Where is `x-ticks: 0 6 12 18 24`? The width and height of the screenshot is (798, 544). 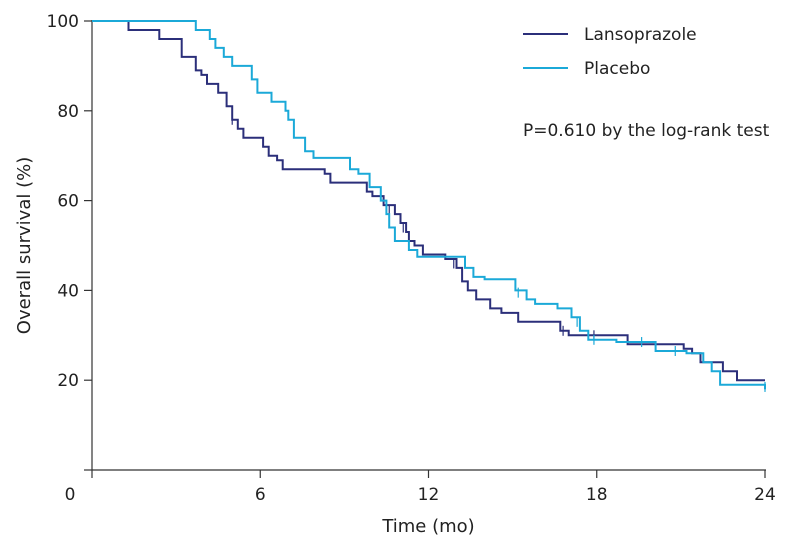 x-ticks: 0 6 12 18 24 is located at coordinates (420, 487).